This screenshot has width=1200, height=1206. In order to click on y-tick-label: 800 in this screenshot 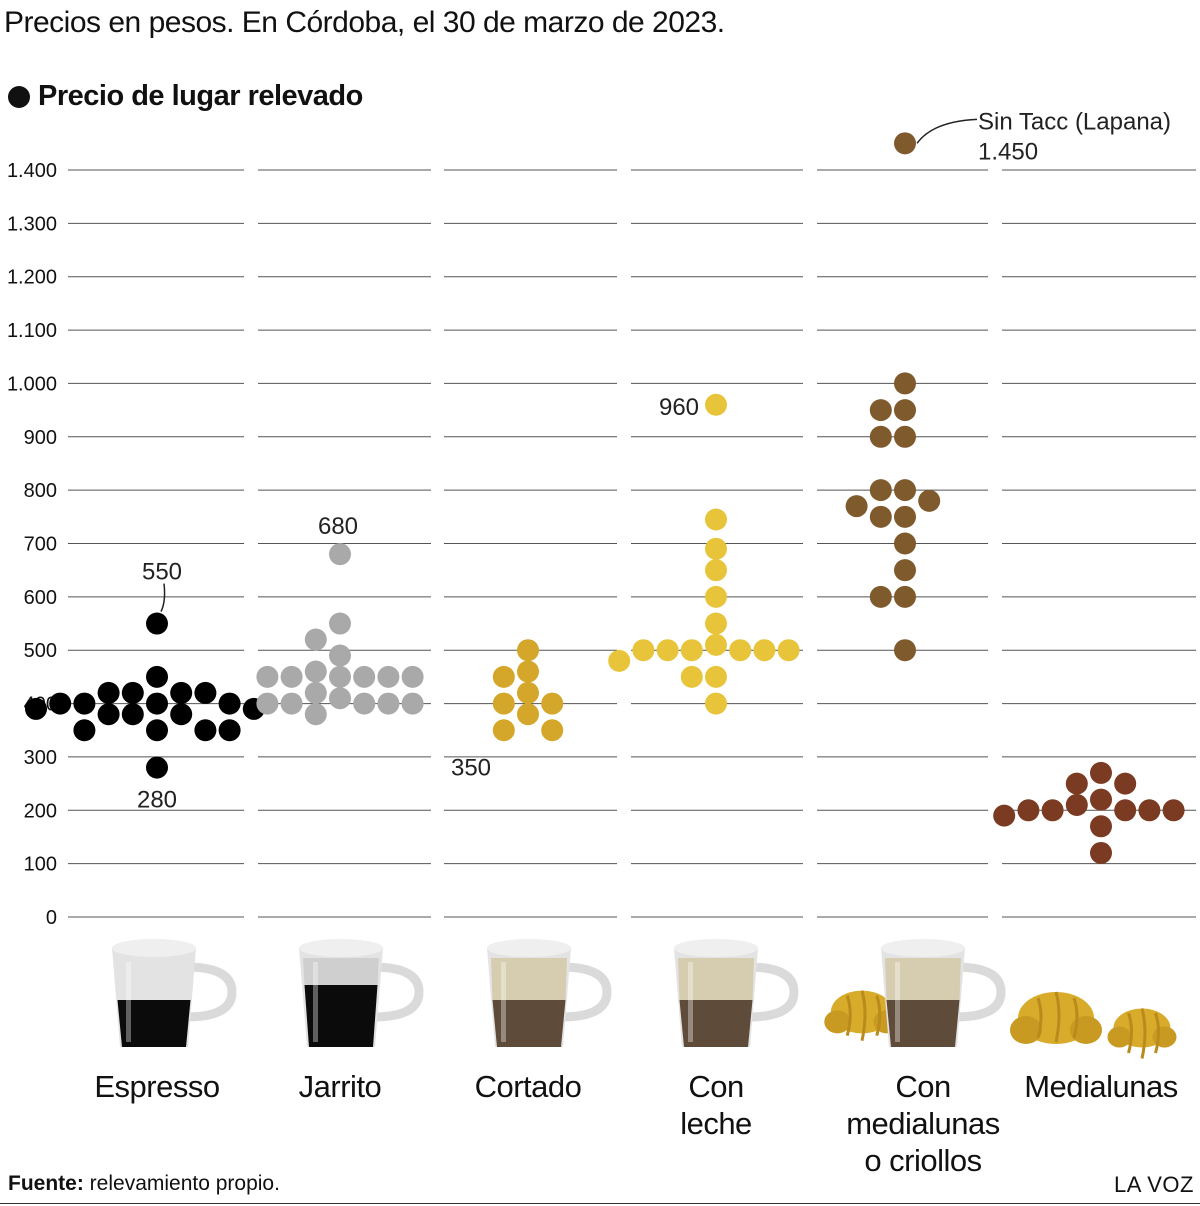, I will do `click(40, 491)`.